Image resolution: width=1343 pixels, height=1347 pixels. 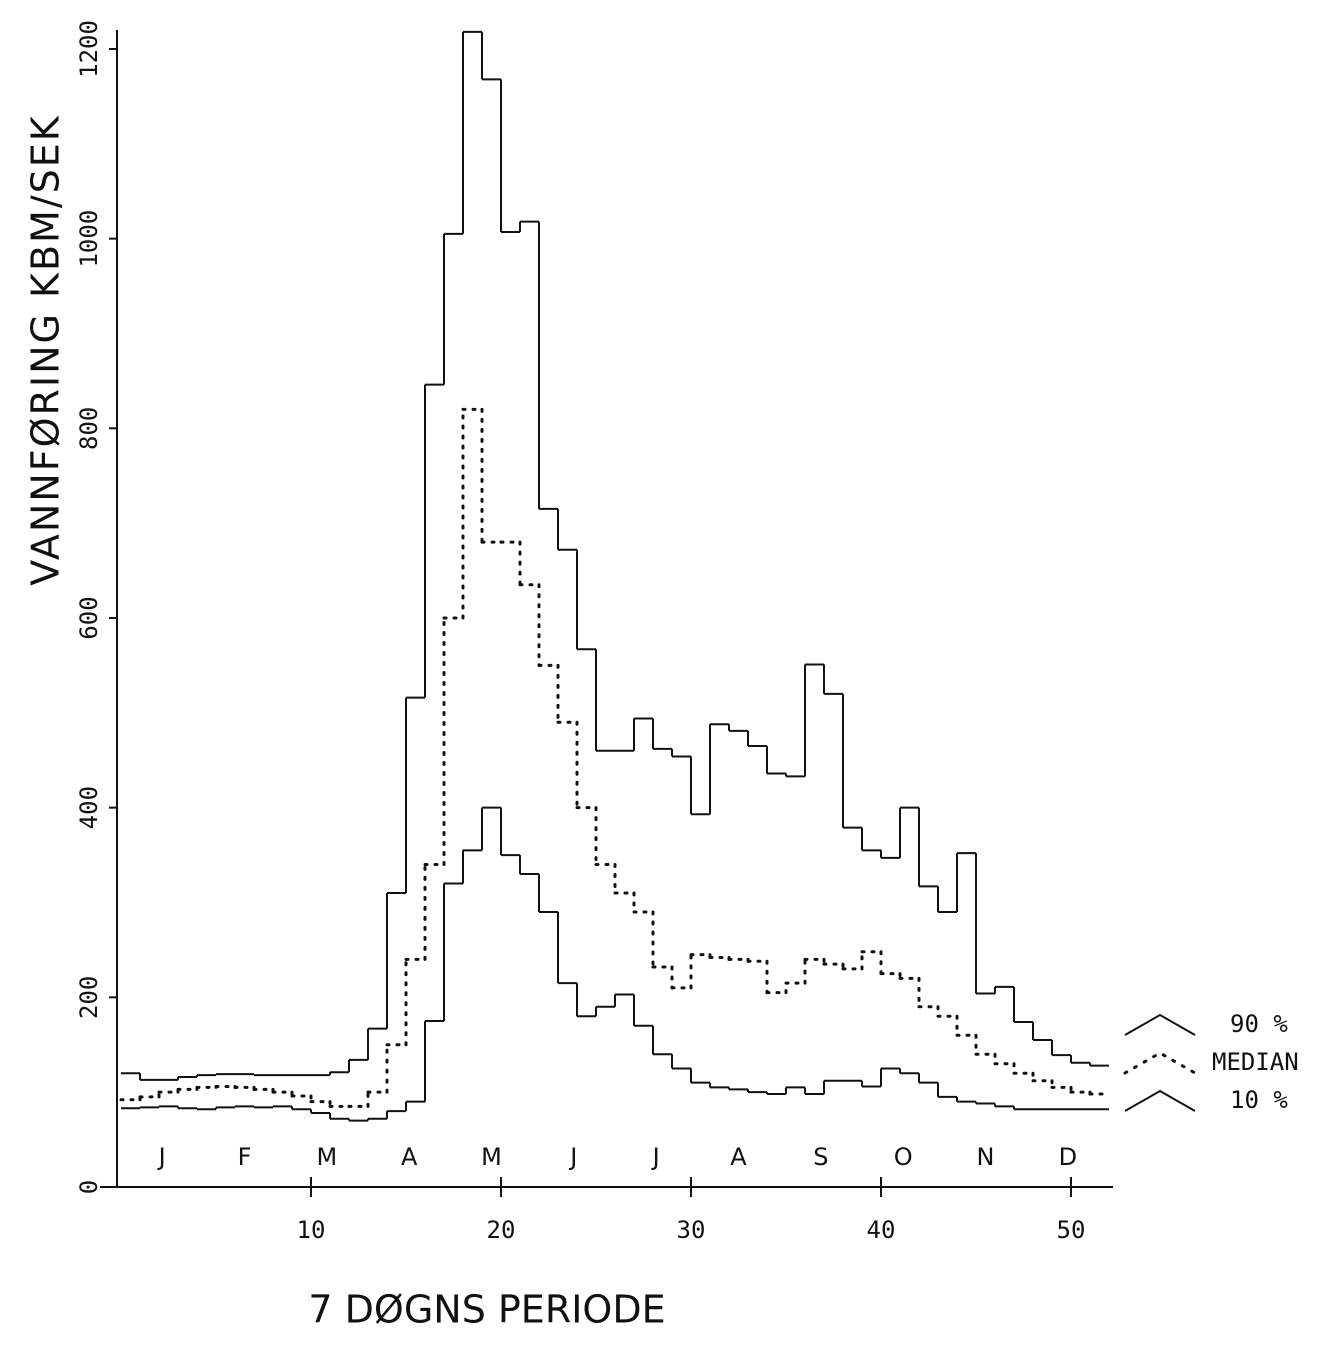 What do you see at coordinates (89, 807) in the screenshot?
I see `y-tick-label: 400` at bounding box center [89, 807].